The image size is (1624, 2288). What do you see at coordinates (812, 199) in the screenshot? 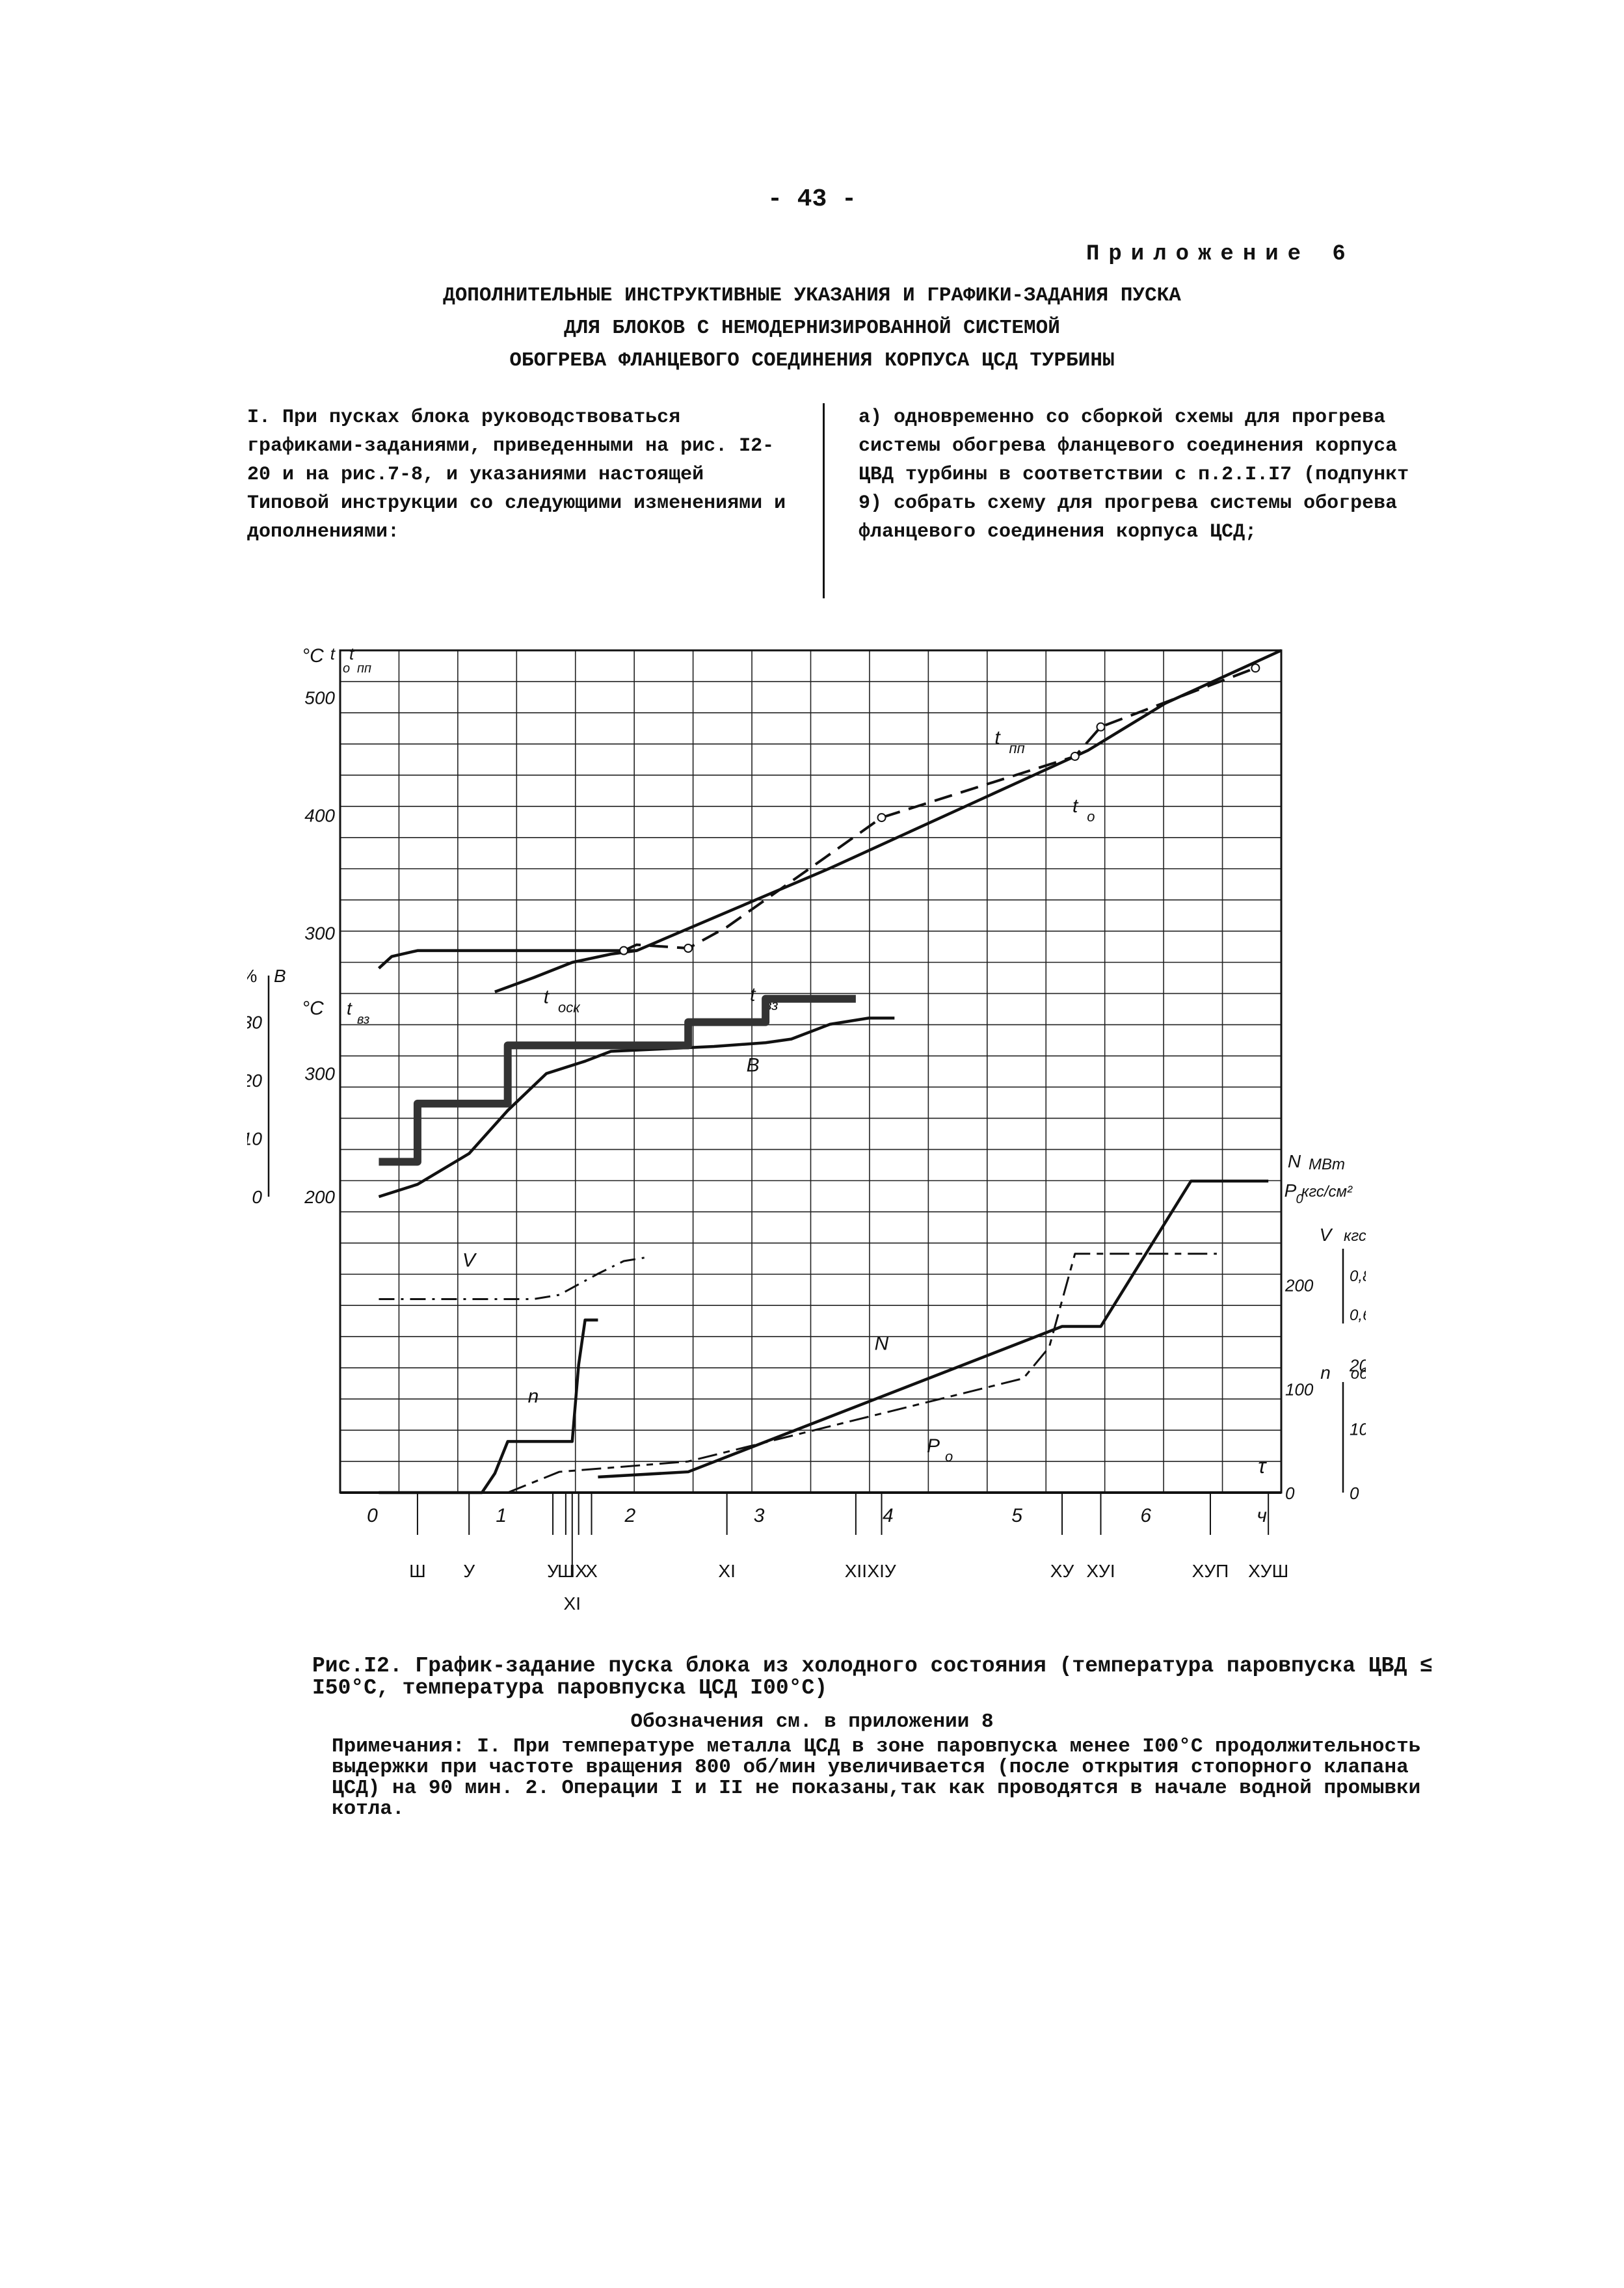
I see `page-number: - 43 -` at bounding box center [812, 199].